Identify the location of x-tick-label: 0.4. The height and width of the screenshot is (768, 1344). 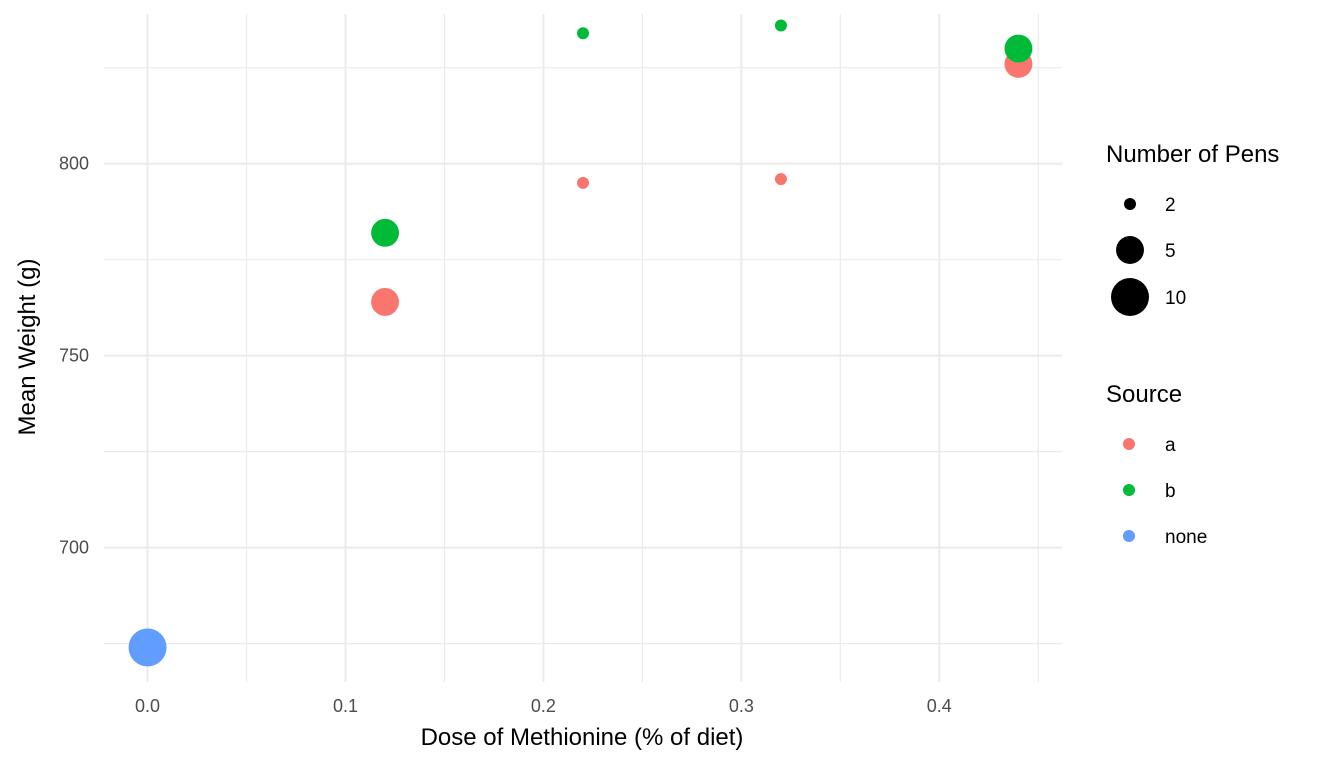
(939, 706).